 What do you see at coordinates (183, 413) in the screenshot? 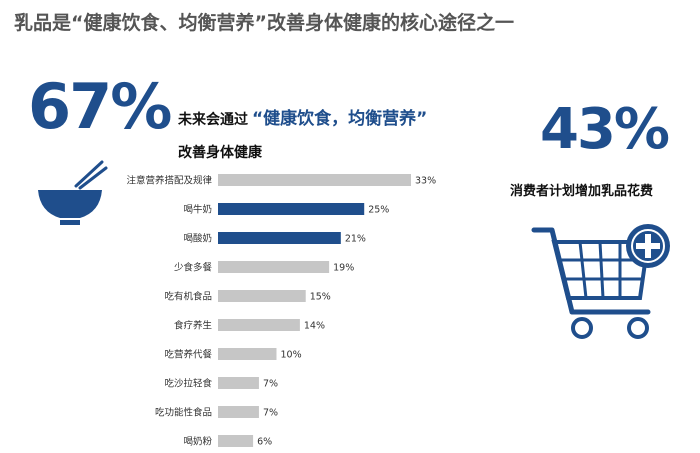
I see `category-label: 吃功能性食品` at bounding box center [183, 413].